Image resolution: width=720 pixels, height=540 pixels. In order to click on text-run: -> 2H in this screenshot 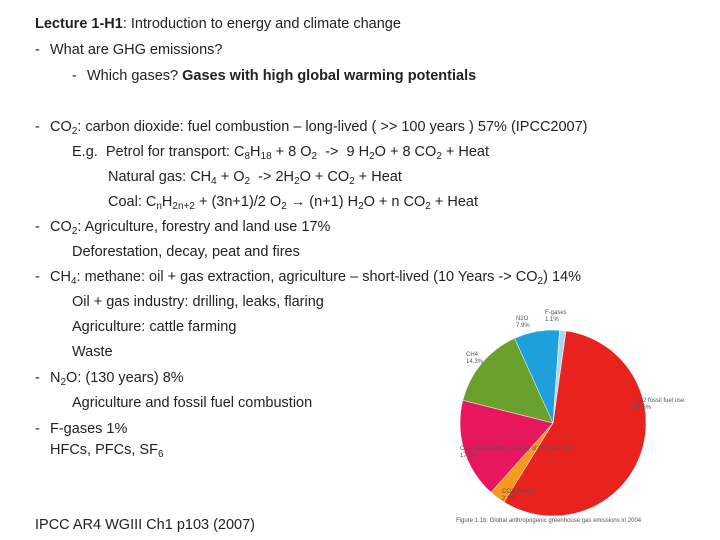, I will do `click(272, 177)`.